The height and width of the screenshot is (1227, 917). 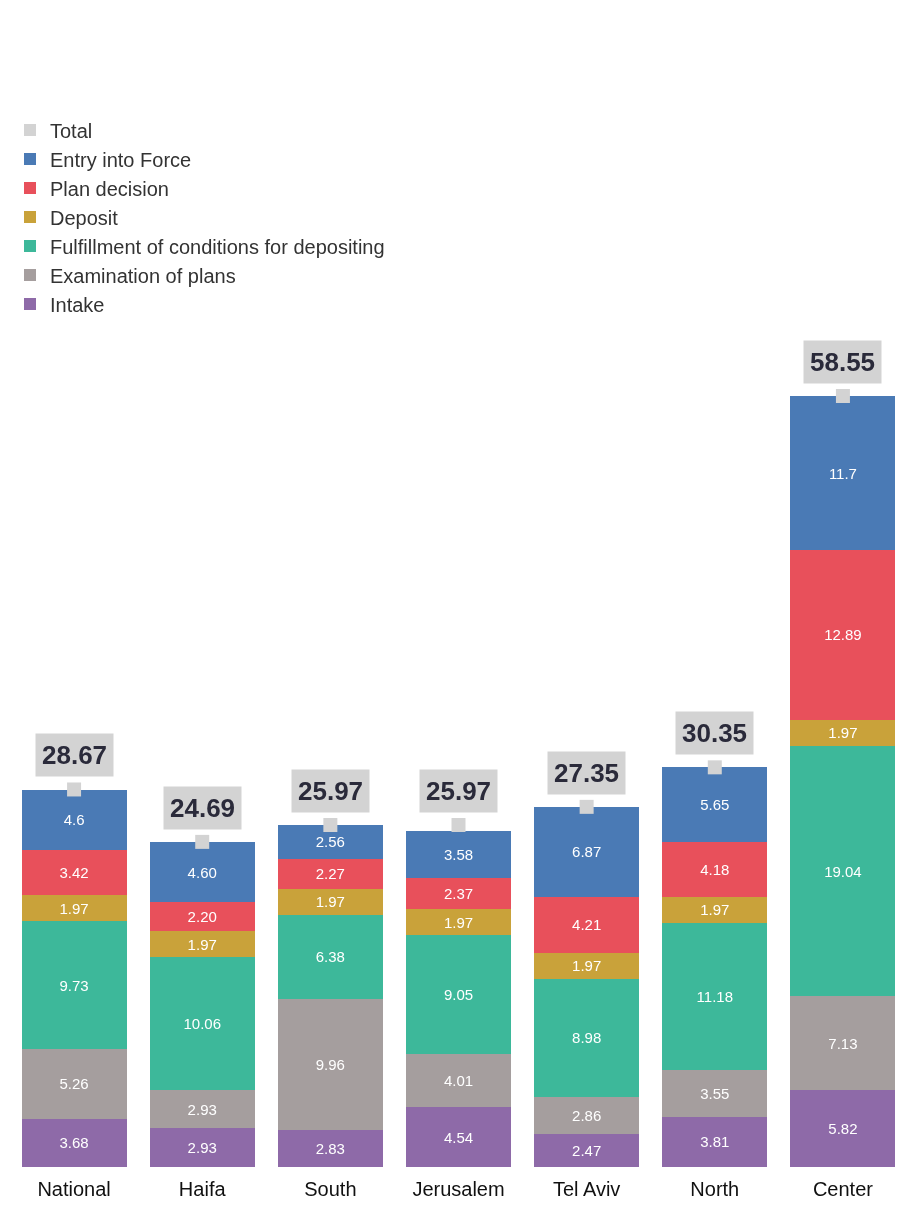 I want to click on data-label: 4.54, so click(x=458, y=1137).